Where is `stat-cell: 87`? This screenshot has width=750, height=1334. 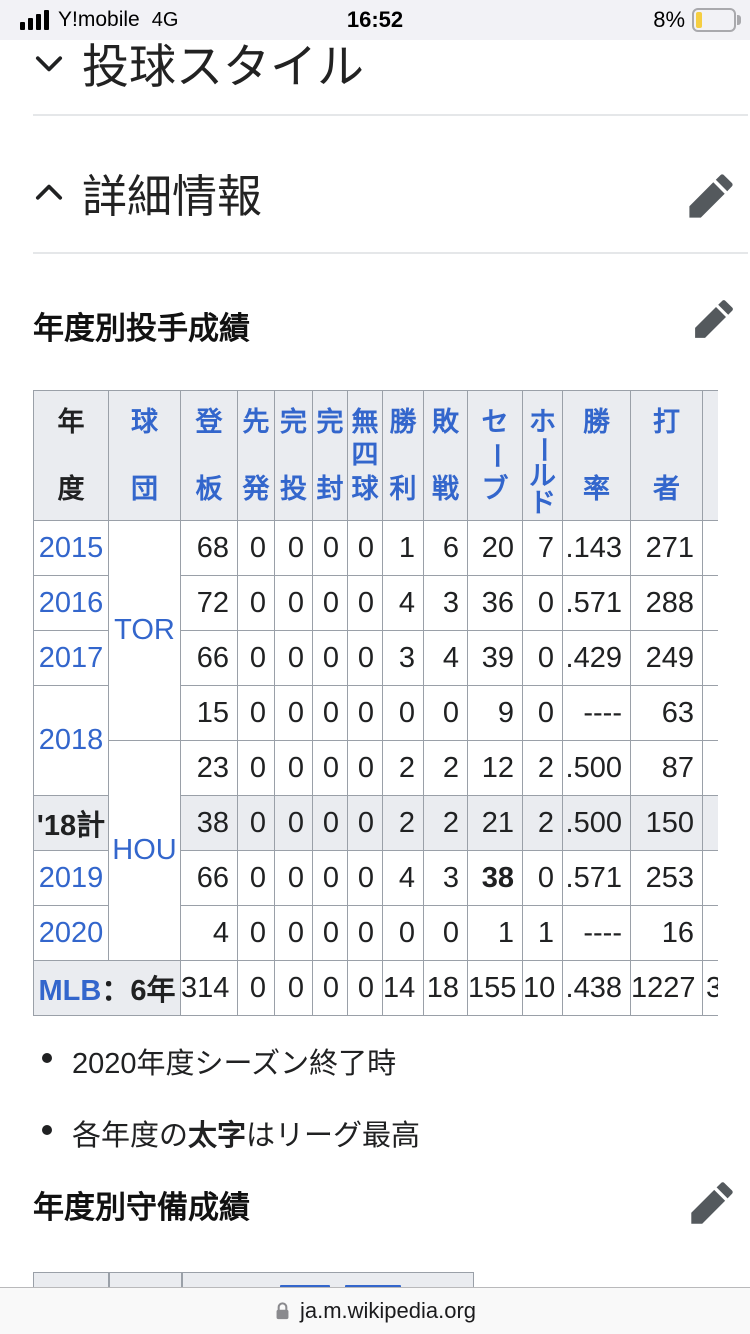 stat-cell: 87 is located at coordinates (666, 768).